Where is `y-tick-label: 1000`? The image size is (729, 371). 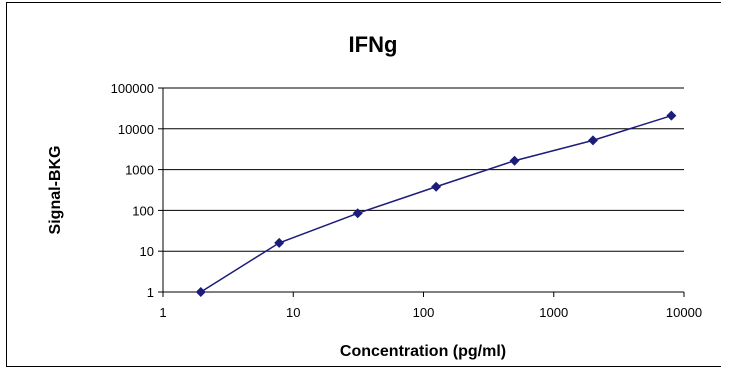 y-tick-label: 1000 is located at coordinates (139, 170).